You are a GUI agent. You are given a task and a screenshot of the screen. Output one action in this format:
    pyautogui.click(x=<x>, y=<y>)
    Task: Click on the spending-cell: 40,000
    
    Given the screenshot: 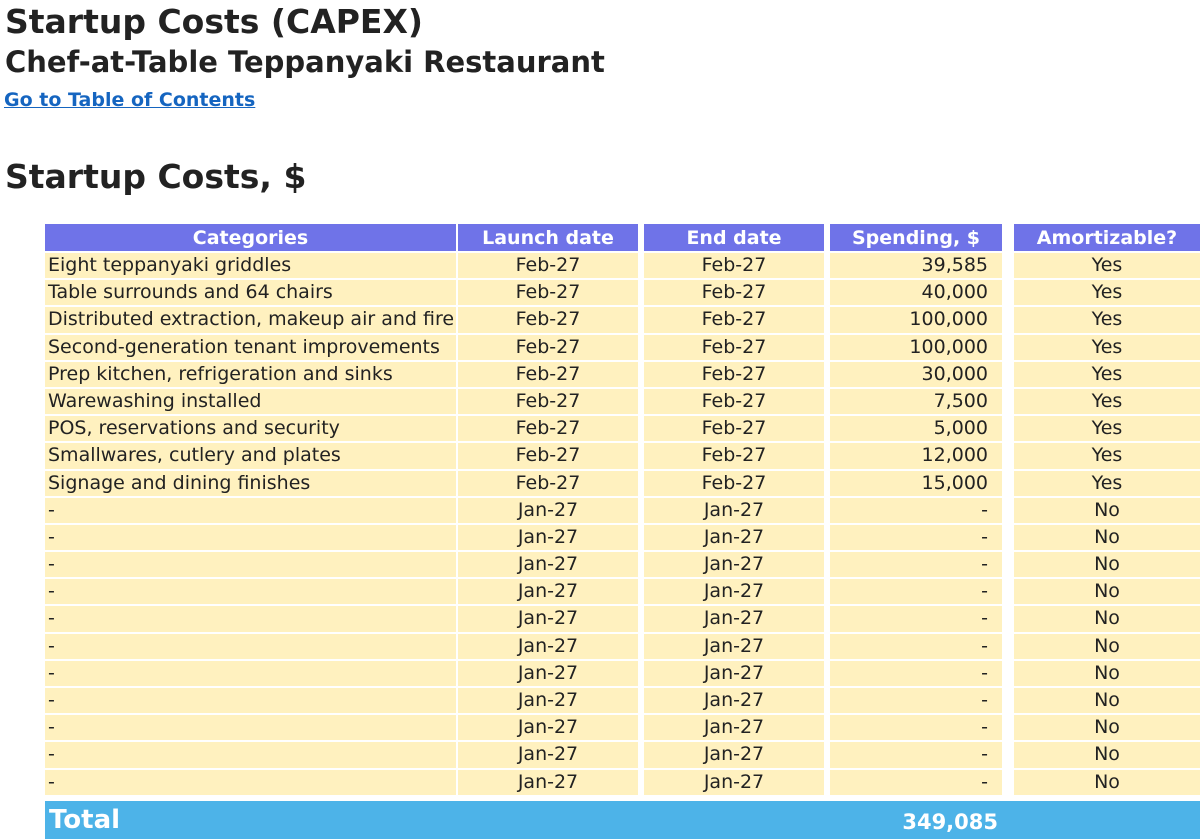 What is the action you would take?
    pyautogui.click(x=916, y=293)
    